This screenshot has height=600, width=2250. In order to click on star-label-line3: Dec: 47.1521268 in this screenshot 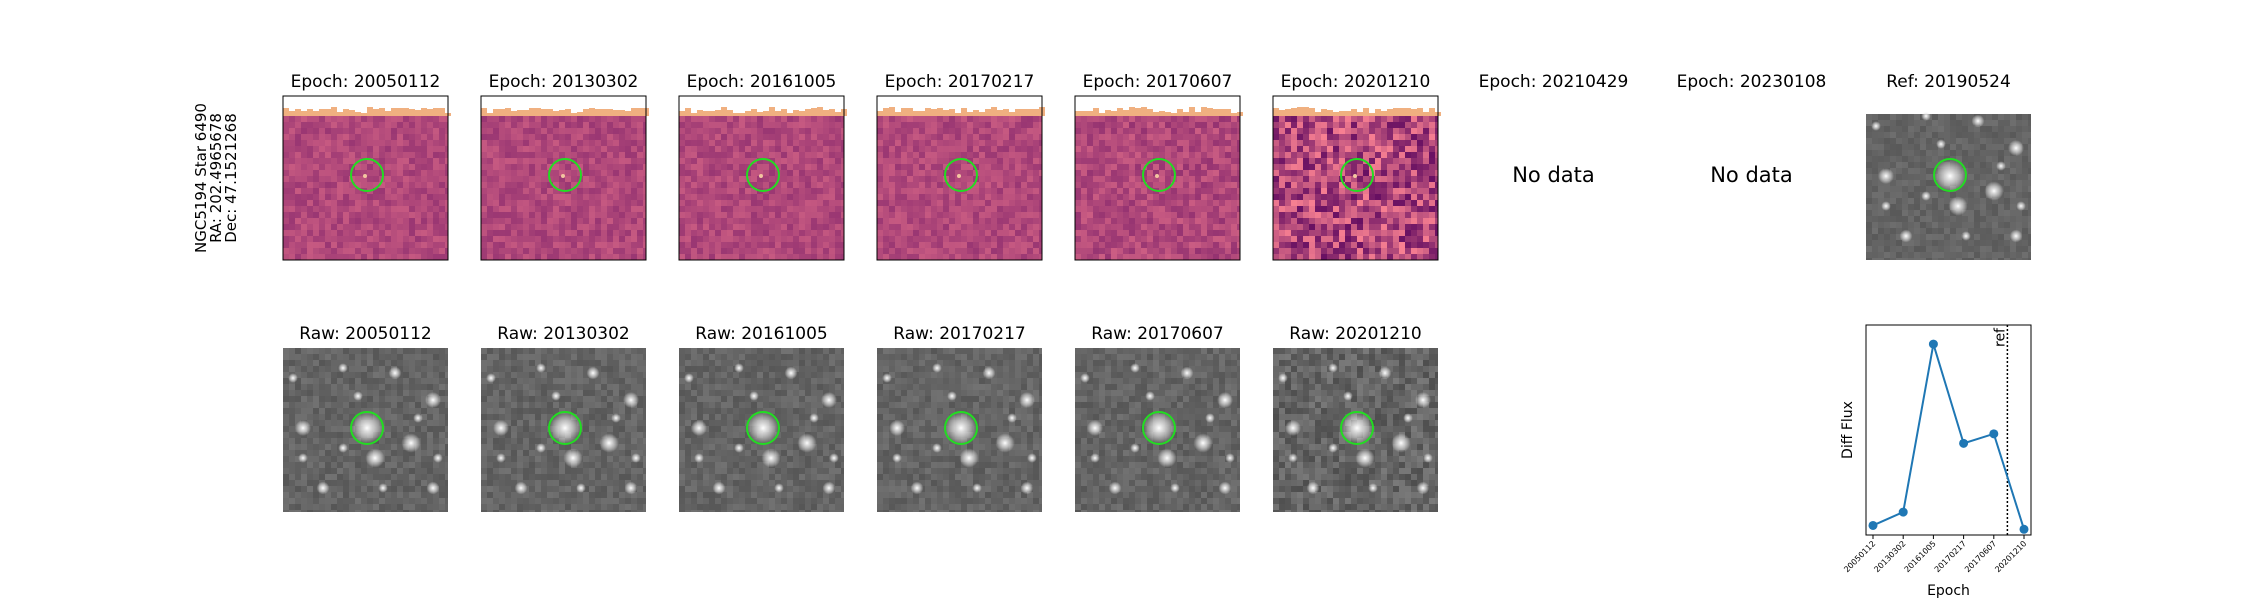, I will do `click(231, 178)`.